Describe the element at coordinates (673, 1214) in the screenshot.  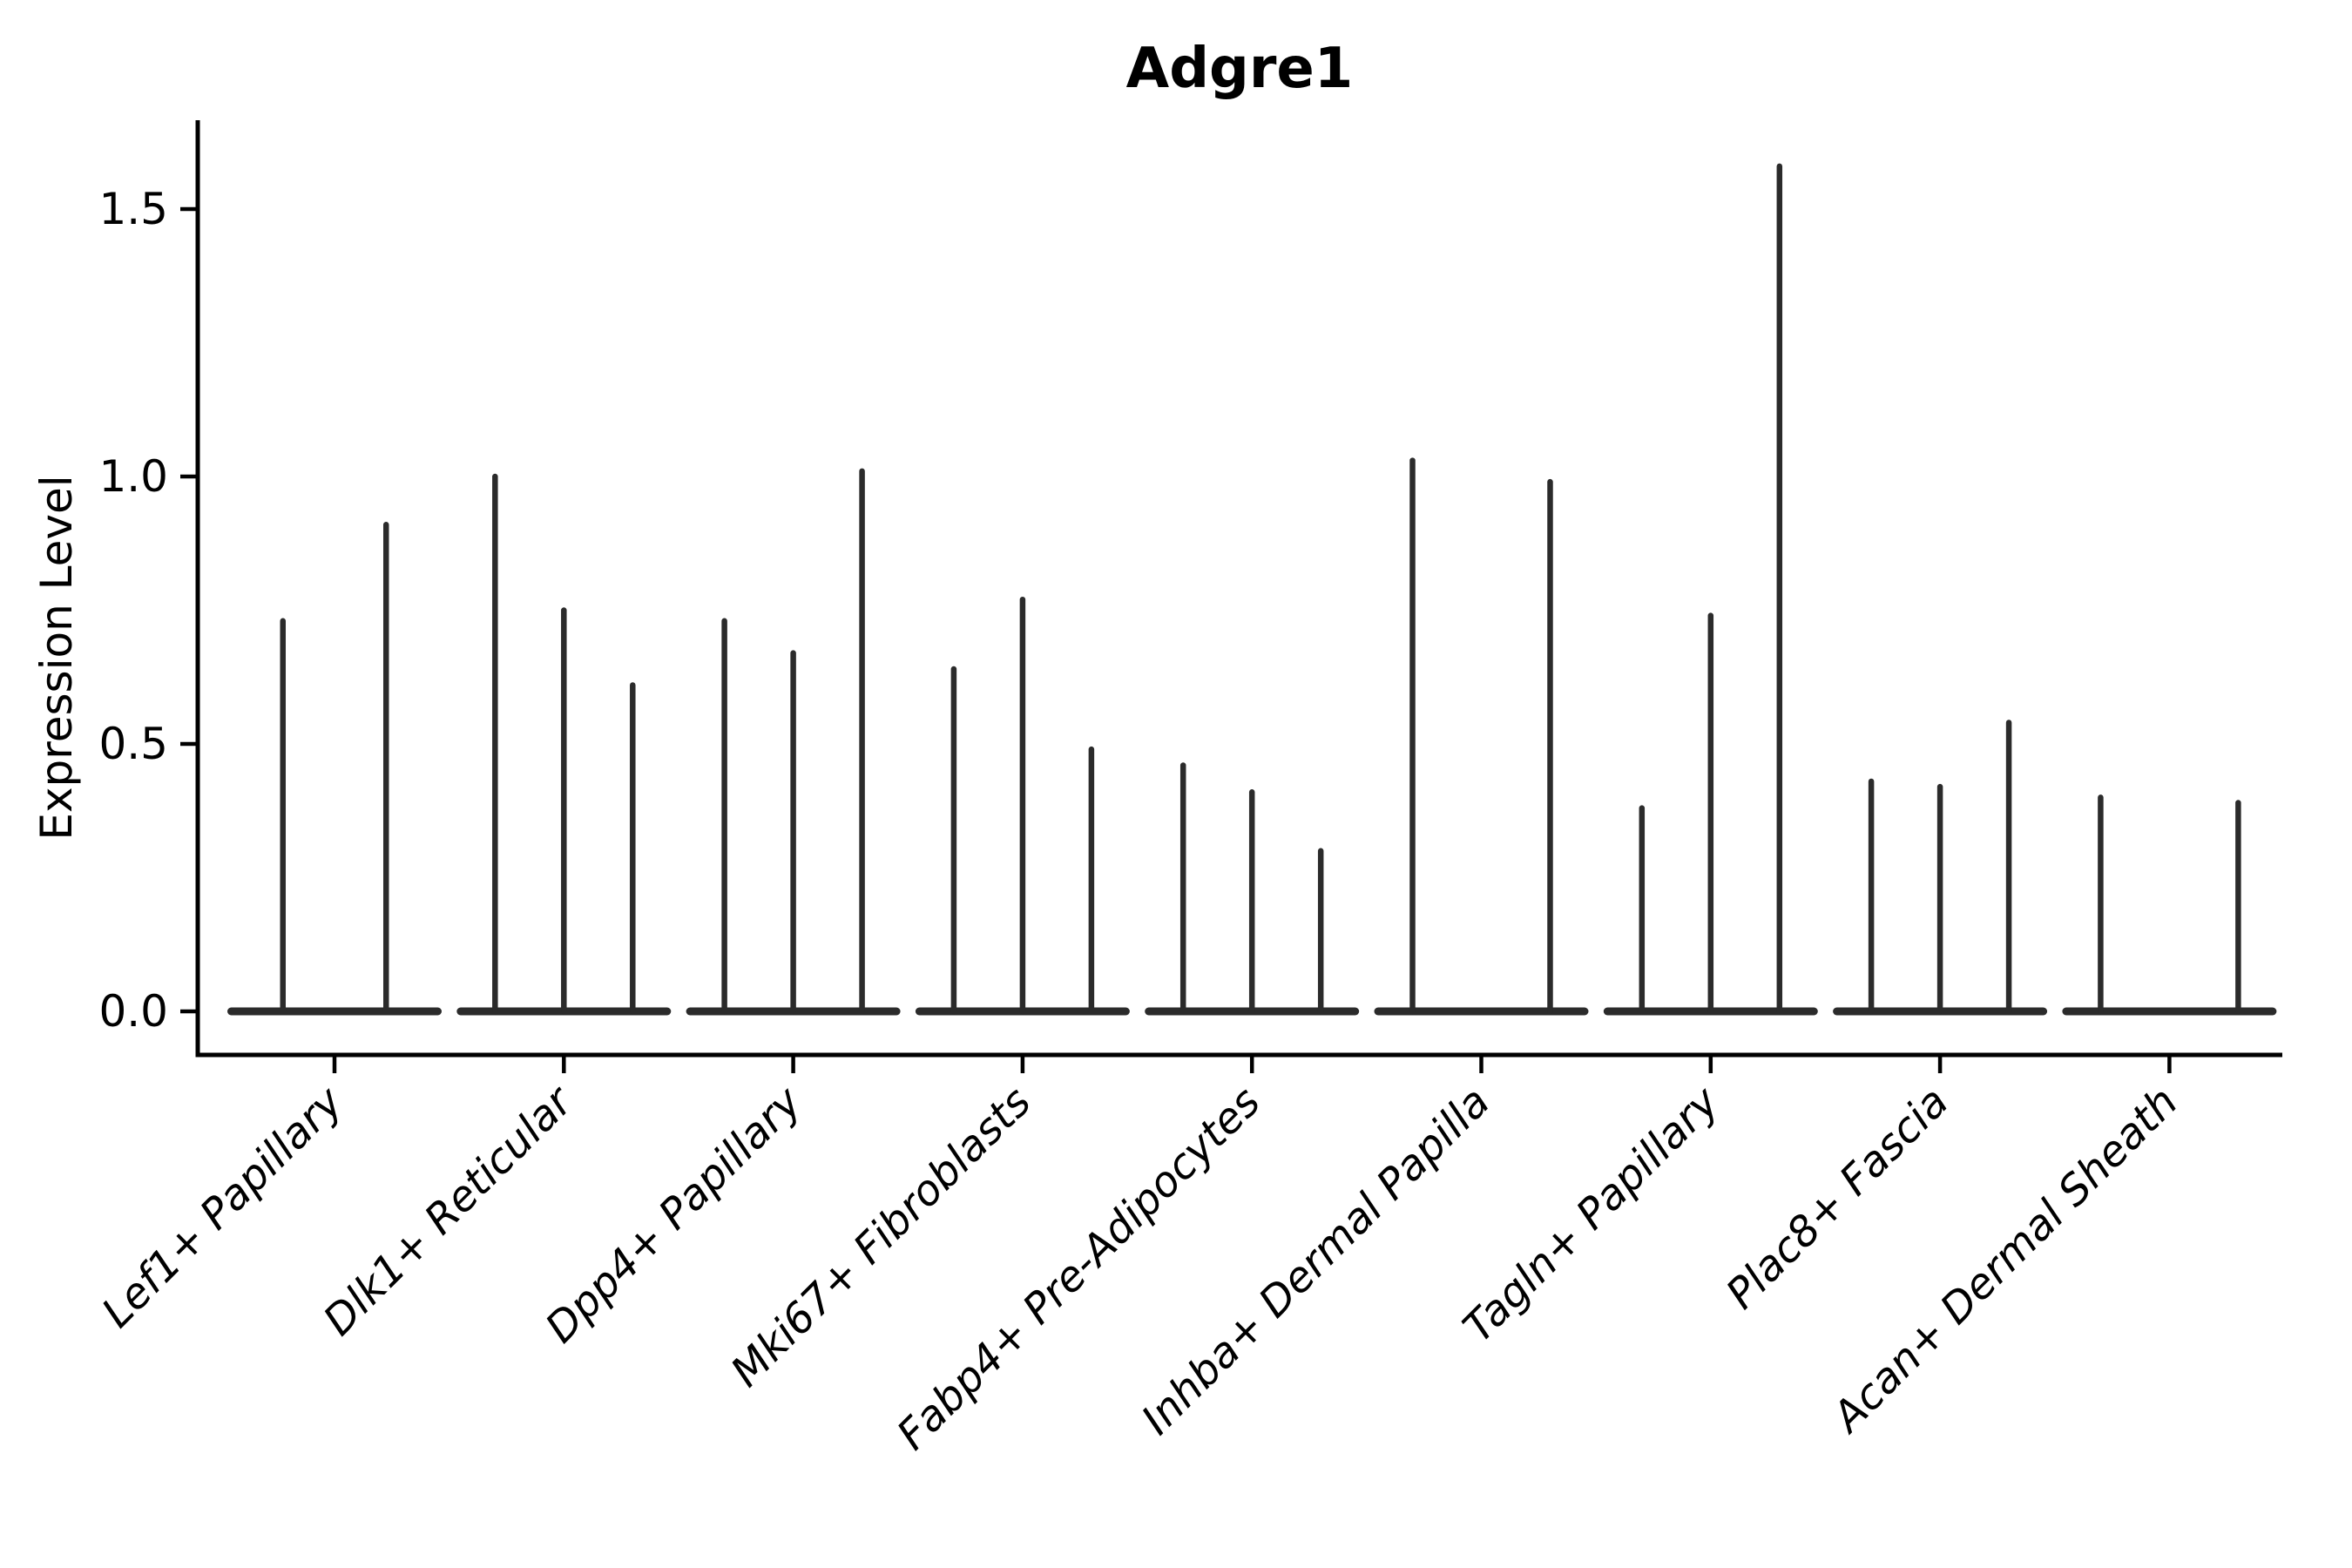
I see `x-category-label: Dpp4+ Papillary` at that location.